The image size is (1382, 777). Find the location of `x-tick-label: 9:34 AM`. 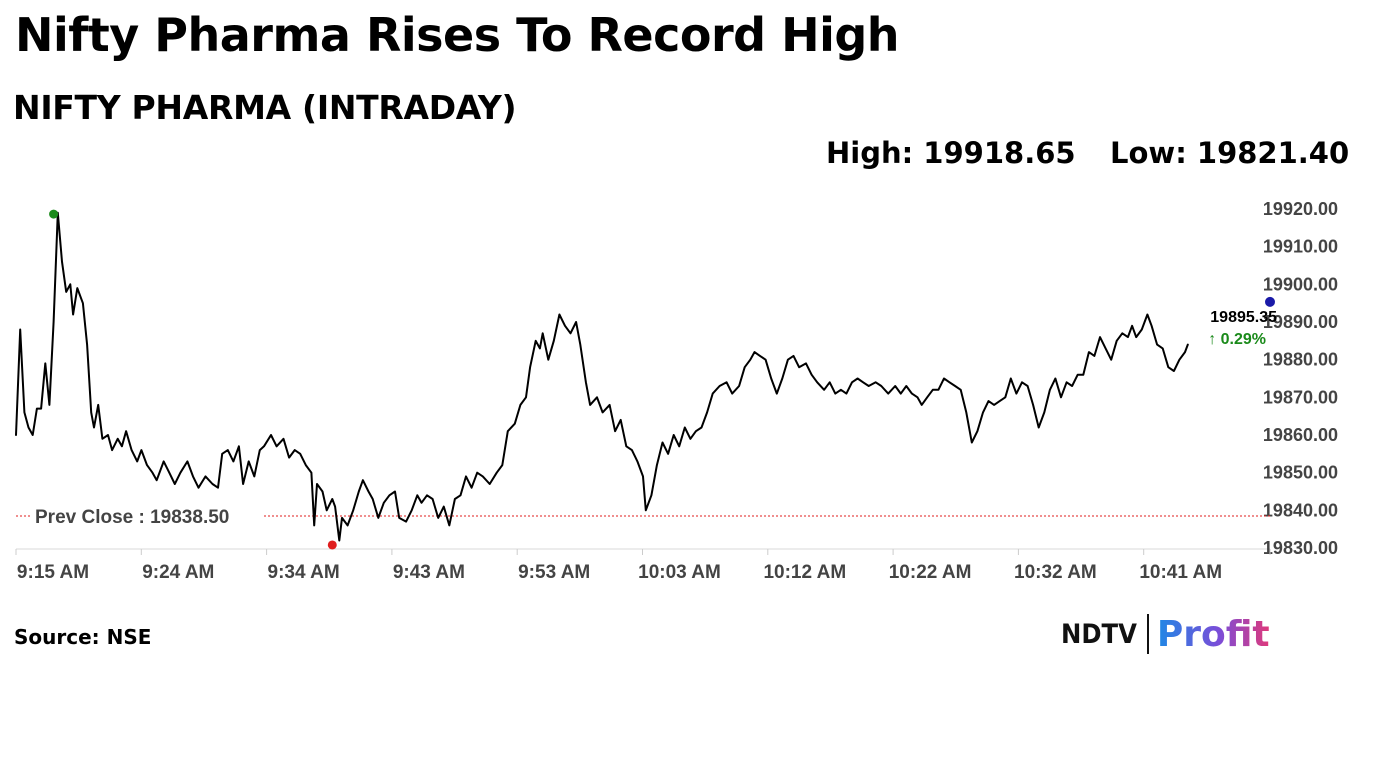

x-tick-label: 9:34 AM is located at coordinates (304, 572).